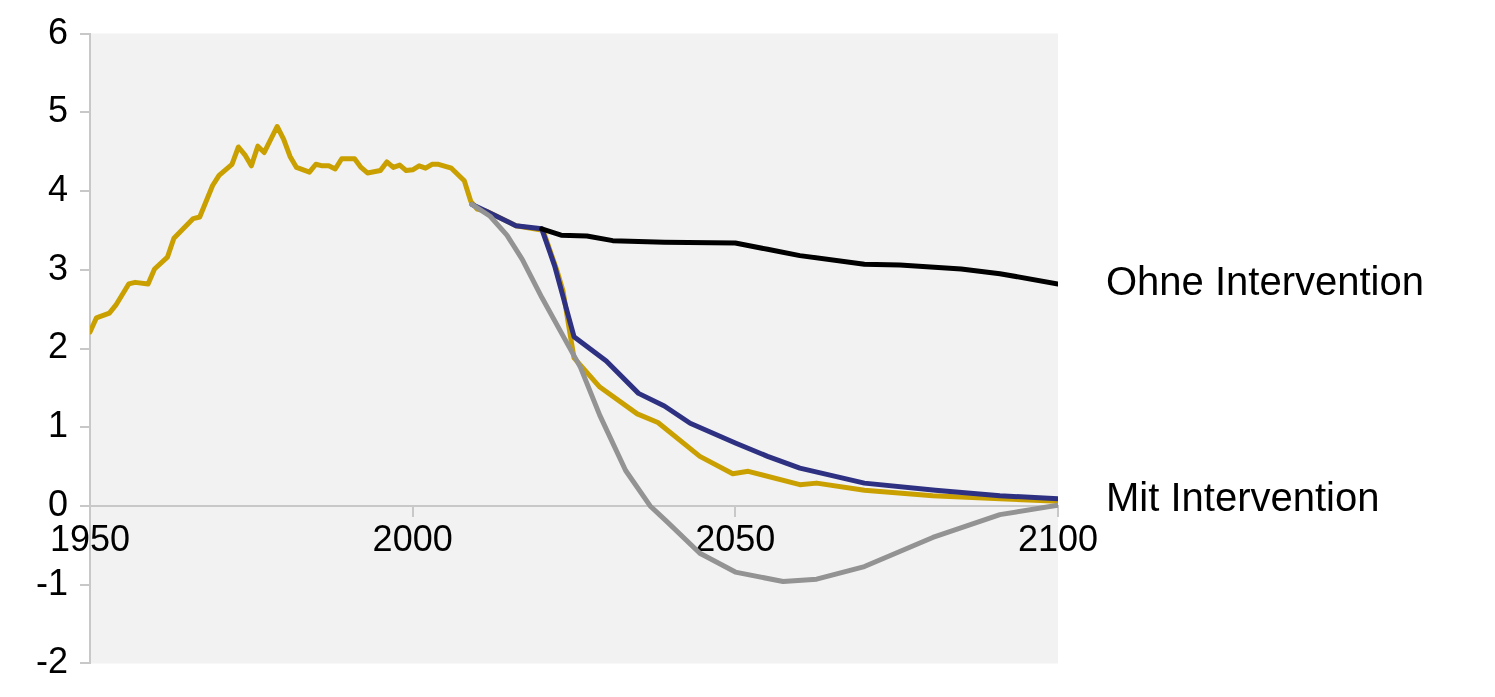 Image resolution: width=1495 pixels, height=697 pixels. Describe the element at coordinates (51, 582) in the screenshot. I see `y-tick-label: -1` at that location.